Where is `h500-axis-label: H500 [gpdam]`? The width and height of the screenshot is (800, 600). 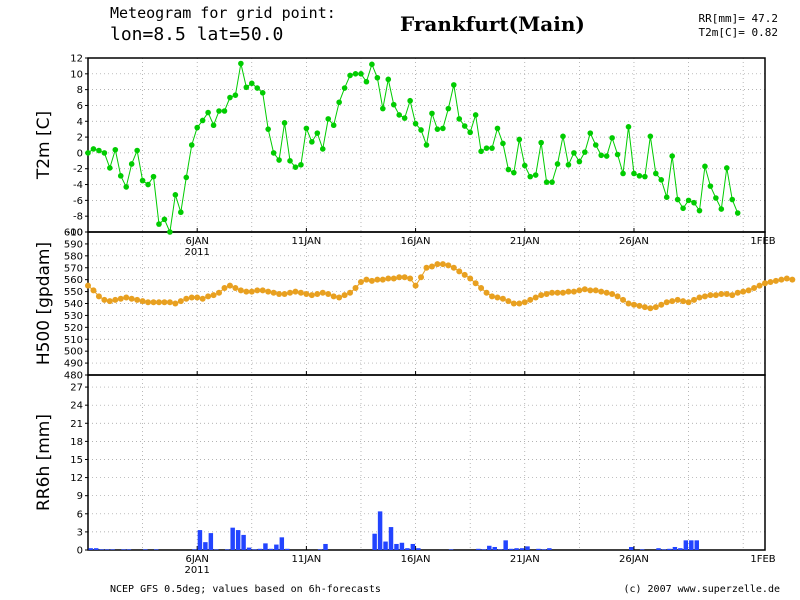
h500-axis-label: H500 [gpdam] is located at coordinates (44, 303).